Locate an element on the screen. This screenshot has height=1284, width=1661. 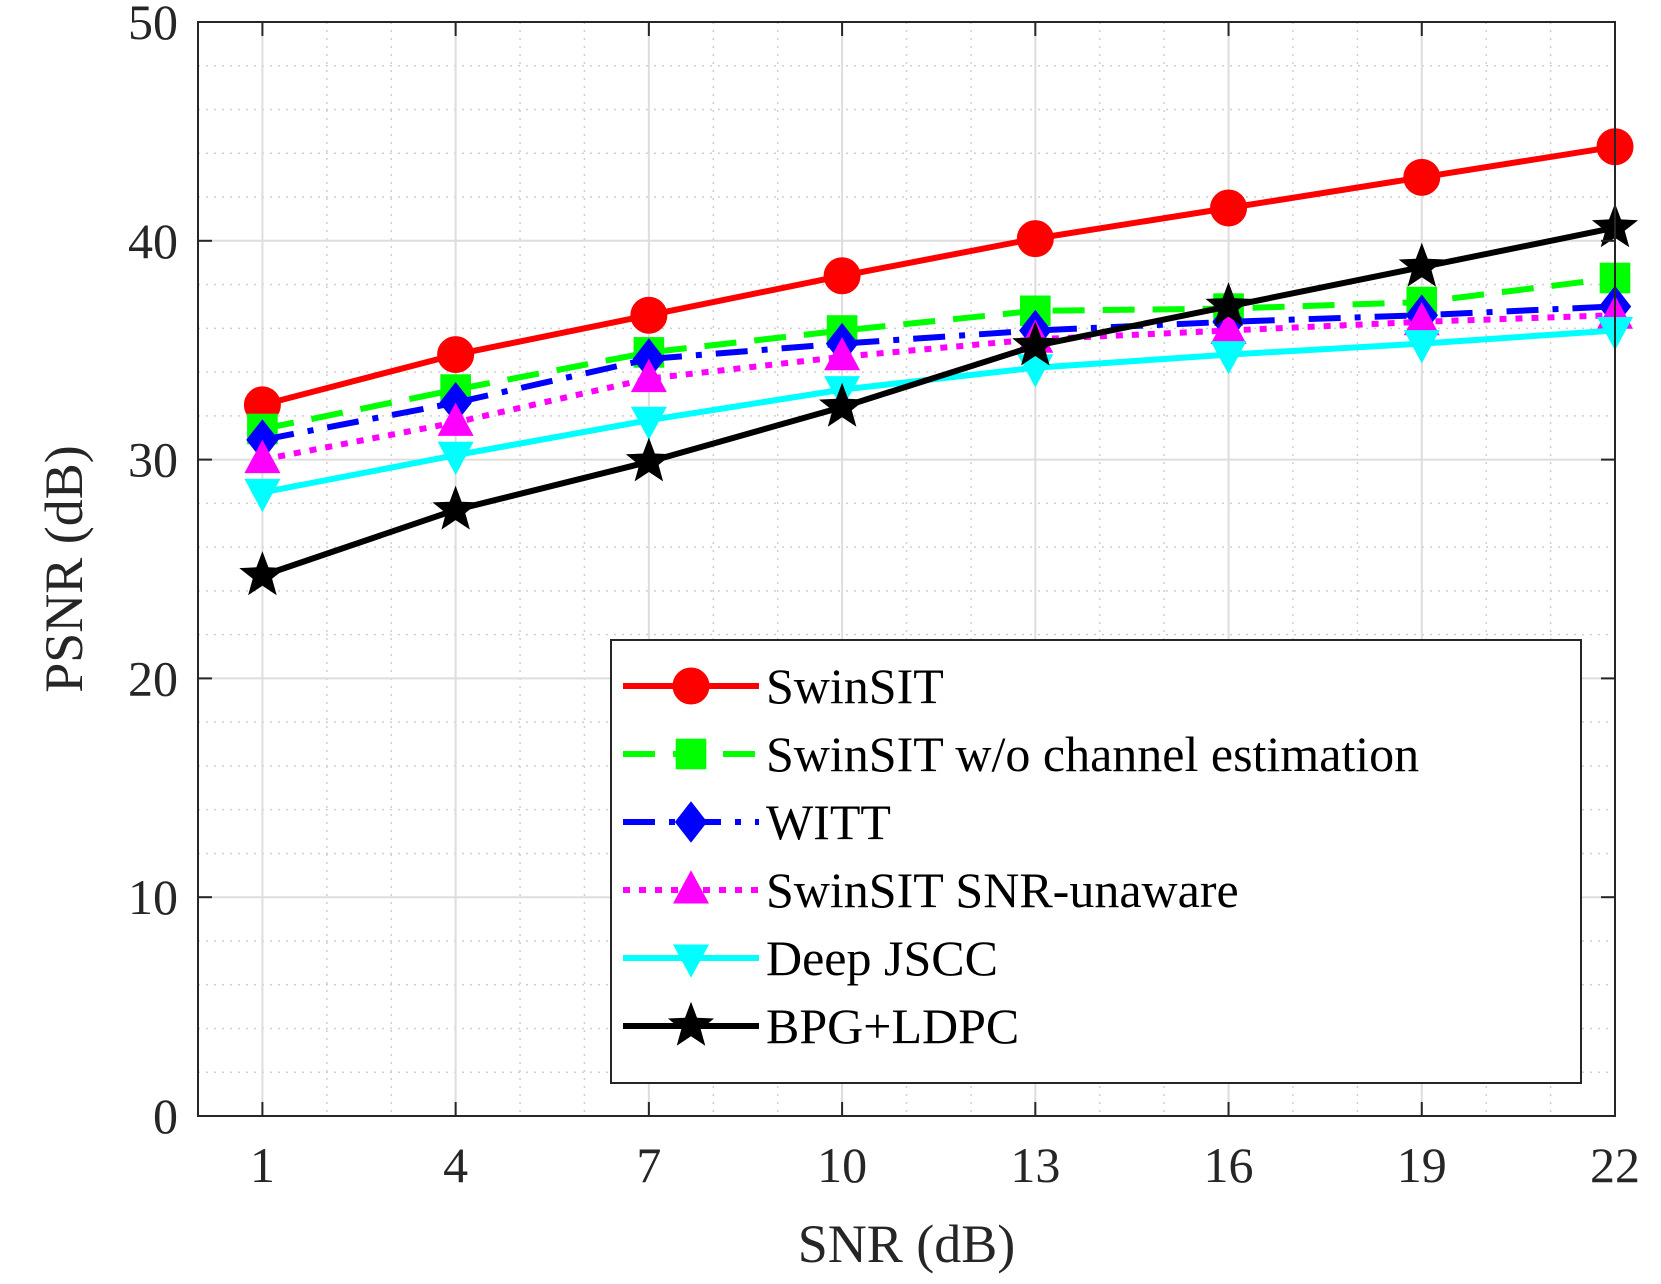
y-tick-label: 10 is located at coordinates (153, 897).